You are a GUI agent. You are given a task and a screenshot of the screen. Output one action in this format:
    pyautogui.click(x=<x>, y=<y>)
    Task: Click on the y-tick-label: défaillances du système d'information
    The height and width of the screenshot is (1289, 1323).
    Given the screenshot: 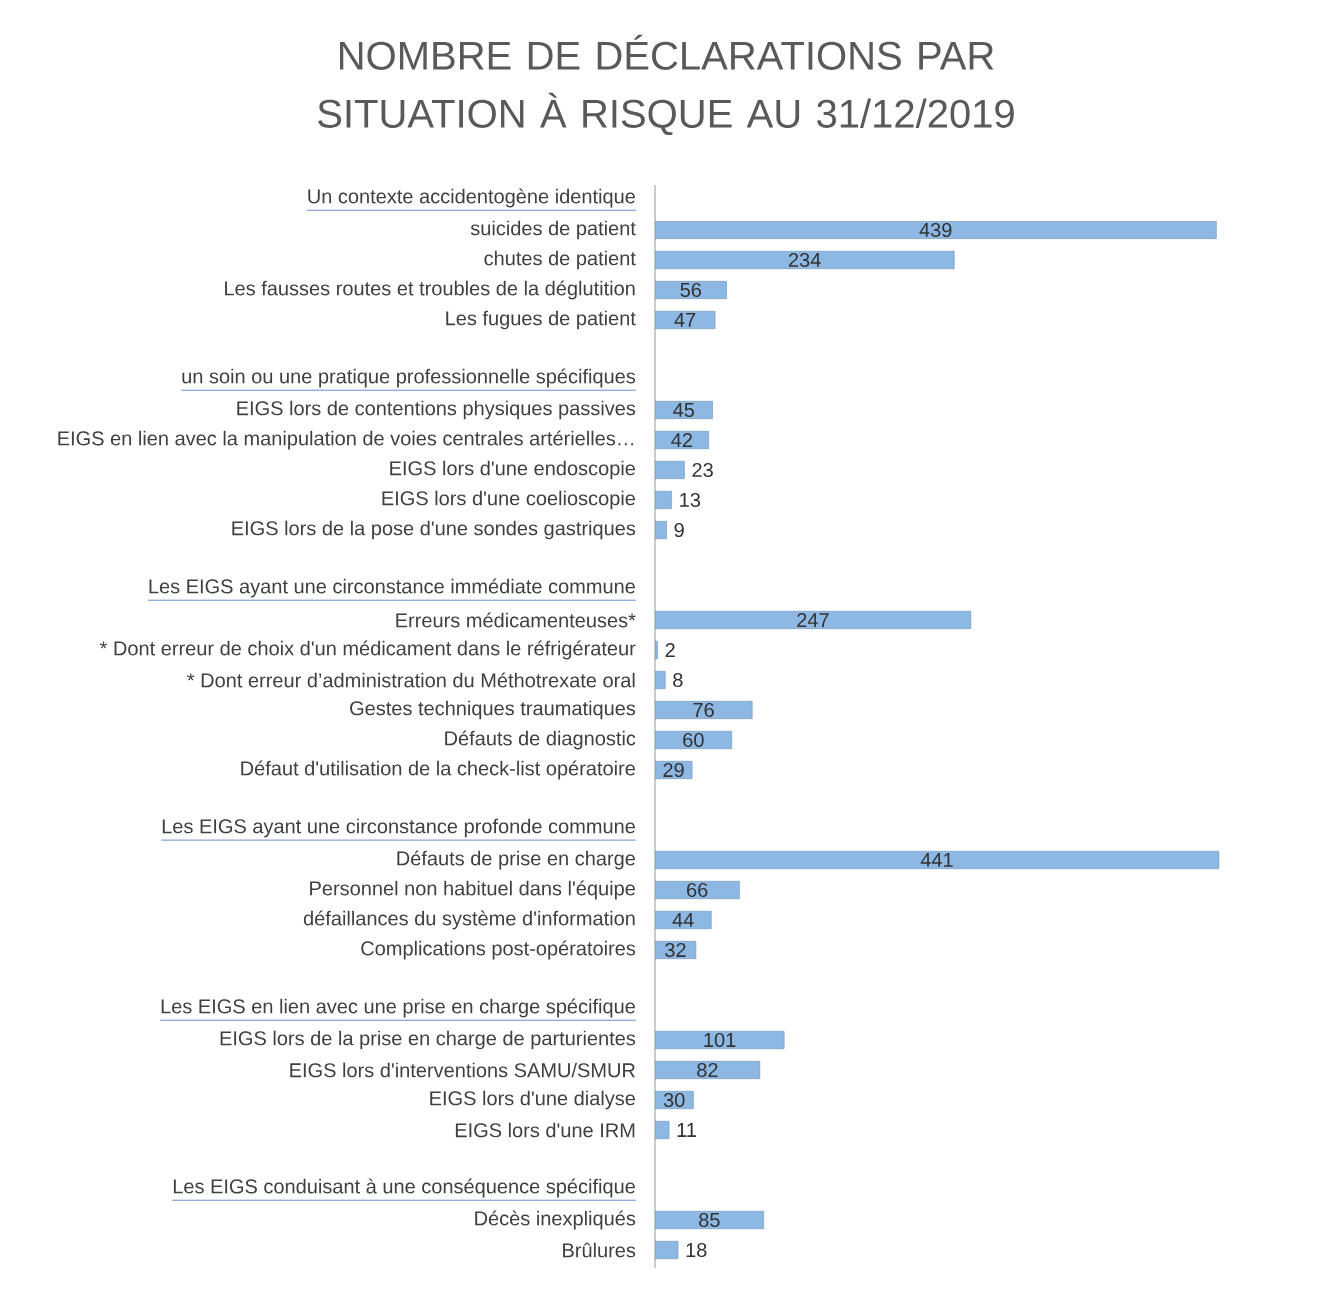 What is the action you would take?
    pyautogui.click(x=469, y=920)
    